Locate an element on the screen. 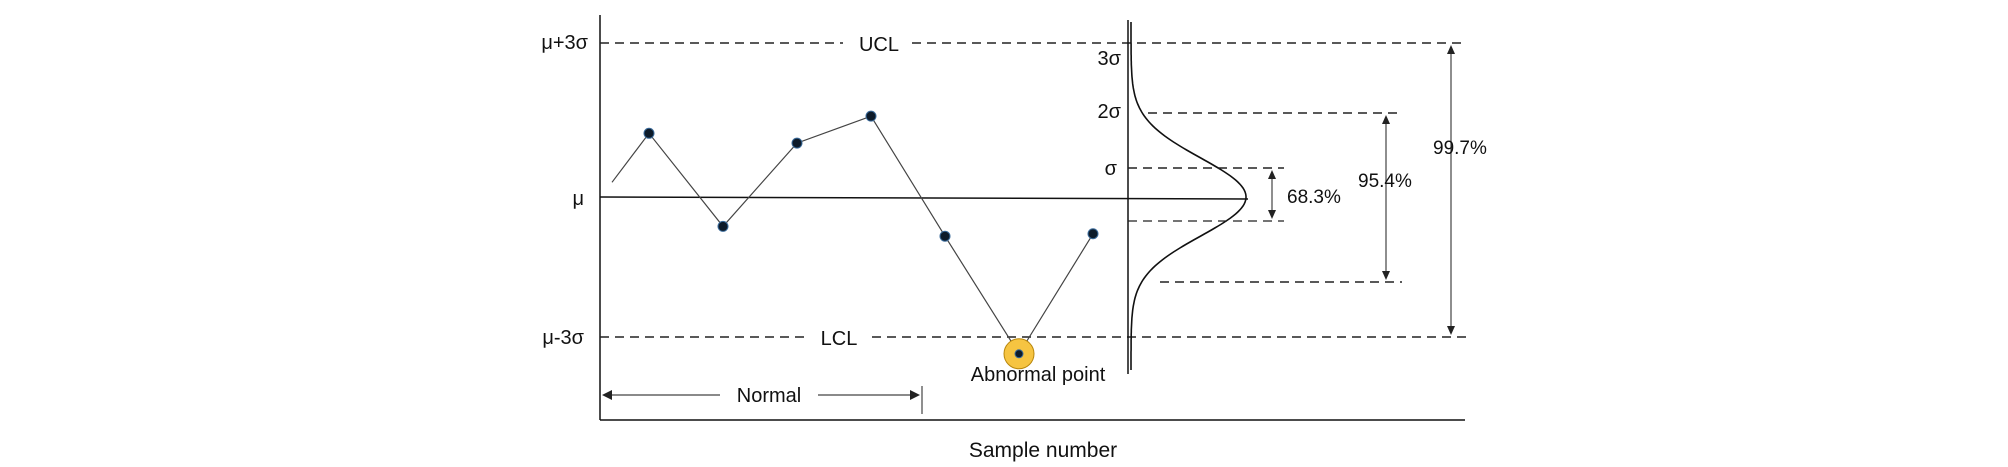  sample-series-line is located at coordinates (852, 235).